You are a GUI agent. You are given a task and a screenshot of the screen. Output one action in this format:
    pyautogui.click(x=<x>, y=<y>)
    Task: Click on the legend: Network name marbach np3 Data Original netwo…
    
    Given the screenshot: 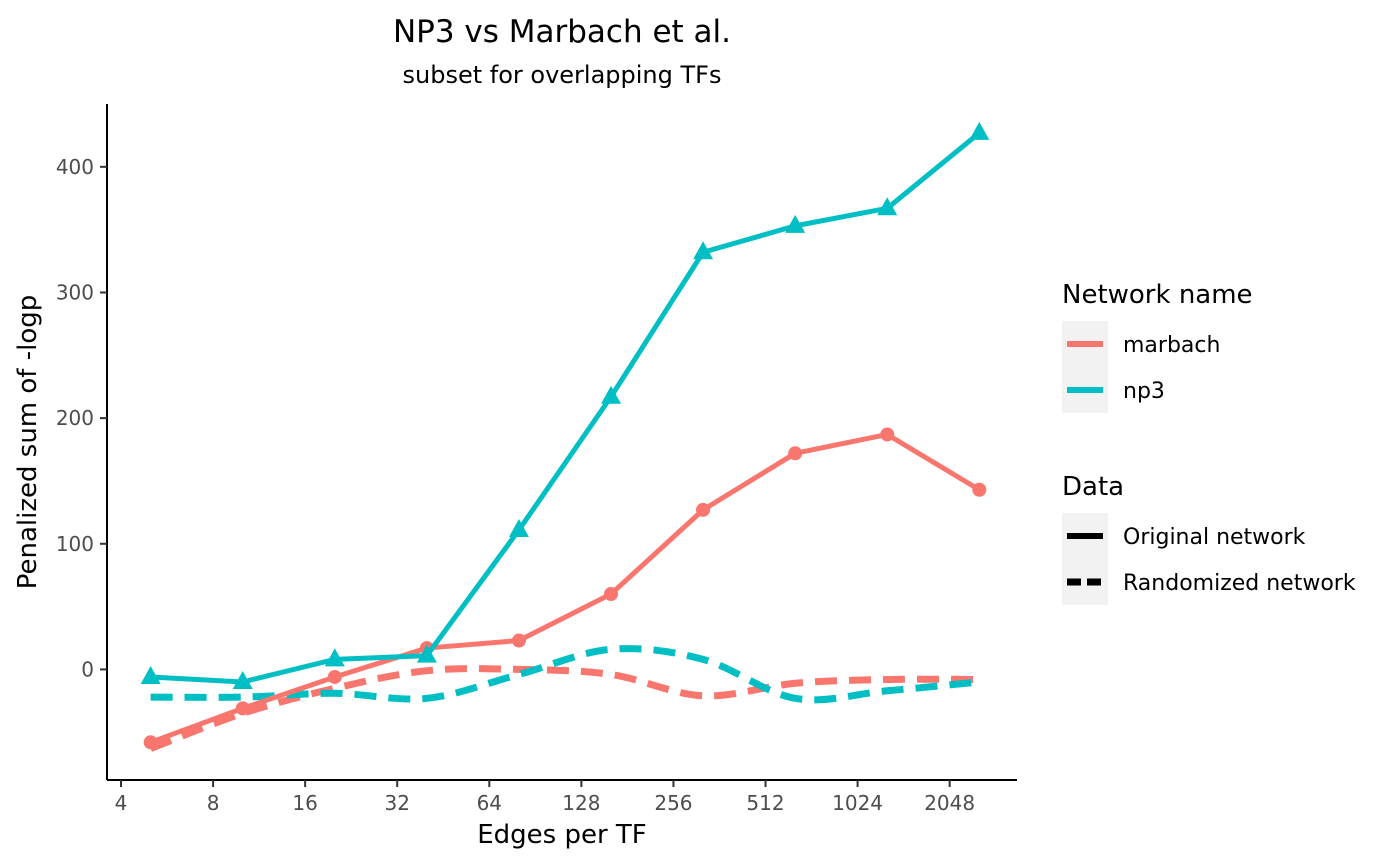 What is the action you would take?
    pyautogui.click(x=1209, y=442)
    